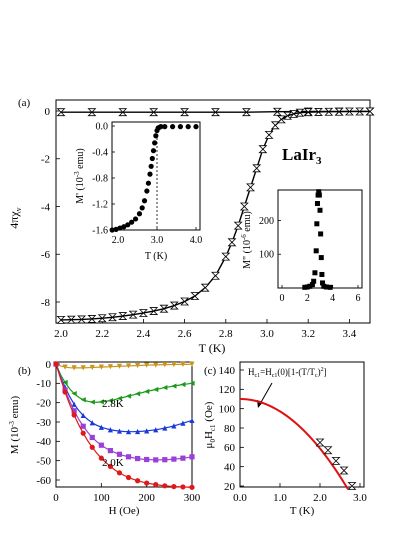 This screenshot has width=415, height=537. Describe the element at coordinates (210, 424) in the screenshot. I see `panel-c-ylabel: μ0Hc1 (Oe)` at that location.